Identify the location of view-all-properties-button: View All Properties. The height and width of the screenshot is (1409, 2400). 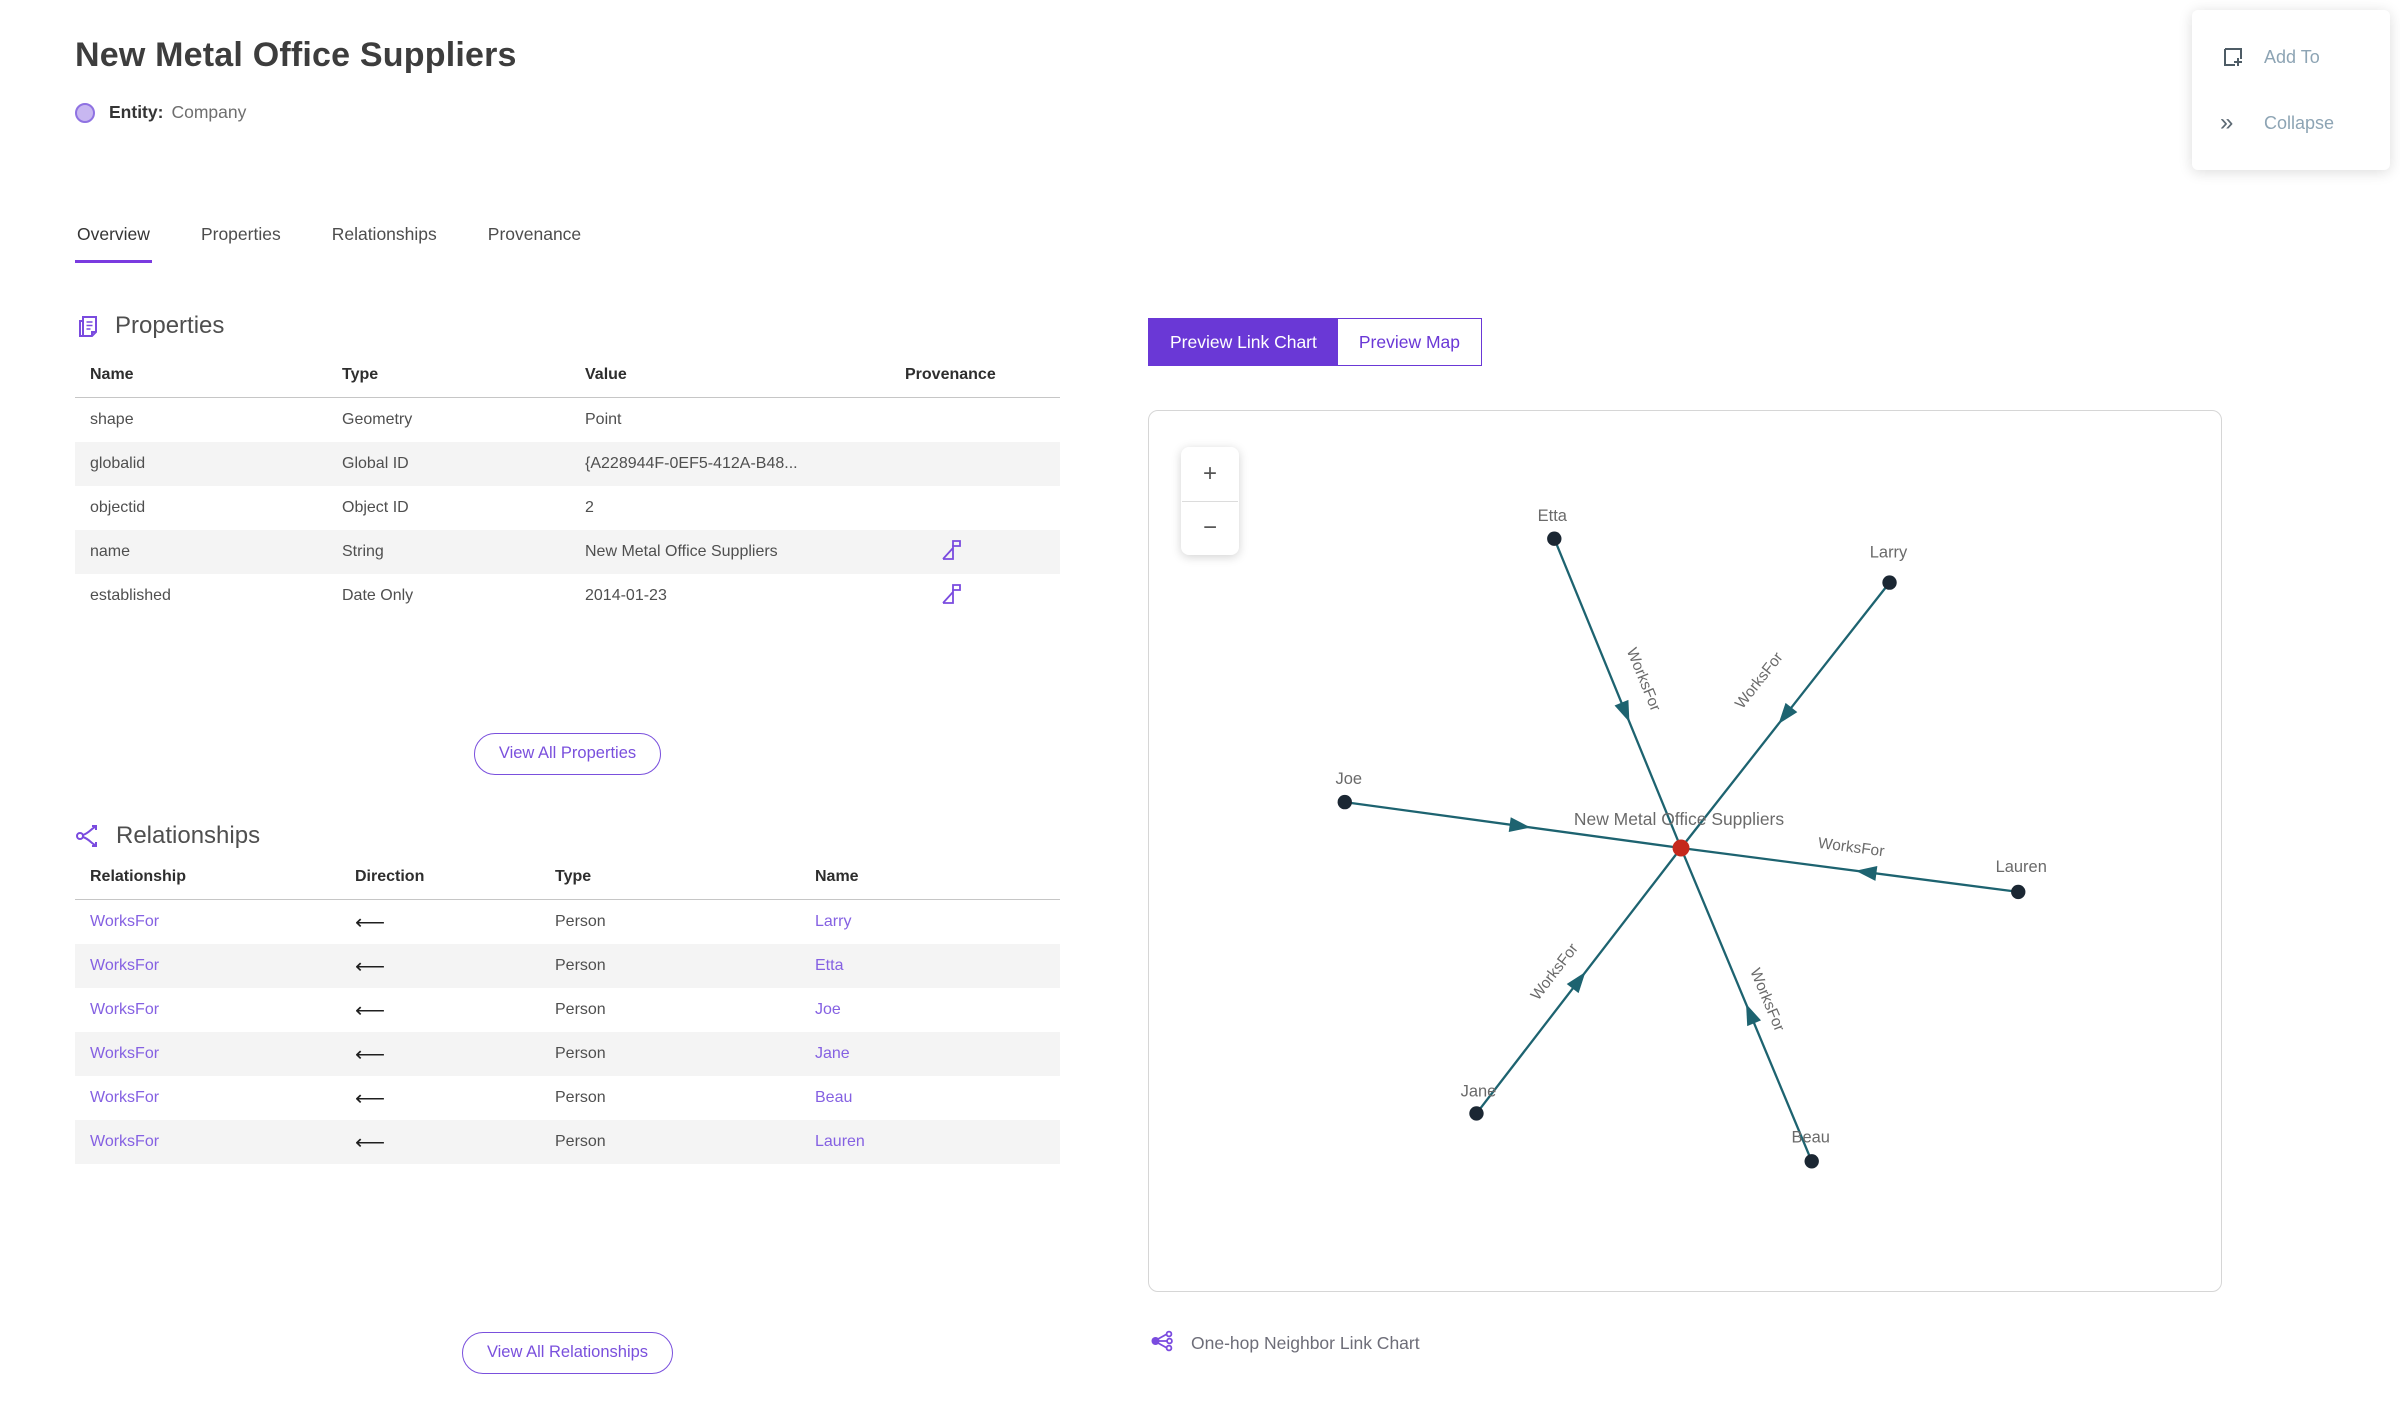
(567, 754).